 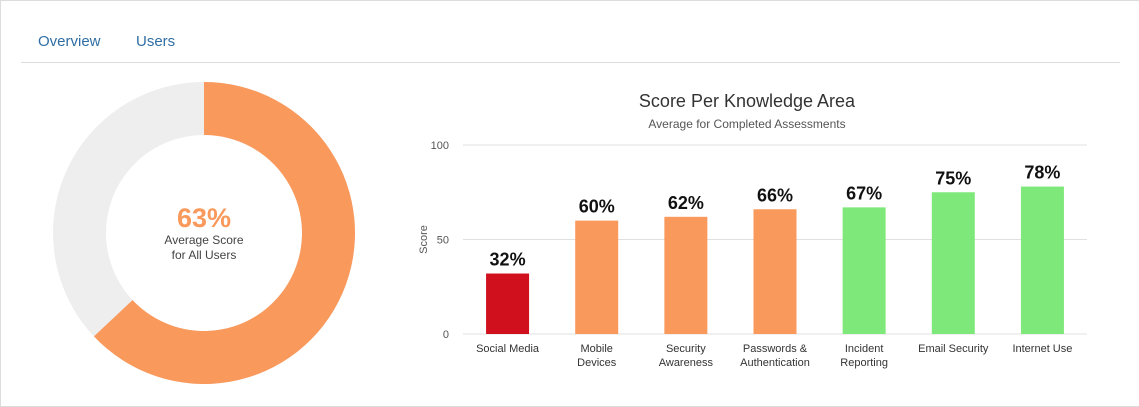 What do you see at coordinates (446, 335) in the screenshot?
I see `y-tick-label: 0` at bounding box center [446, 335].